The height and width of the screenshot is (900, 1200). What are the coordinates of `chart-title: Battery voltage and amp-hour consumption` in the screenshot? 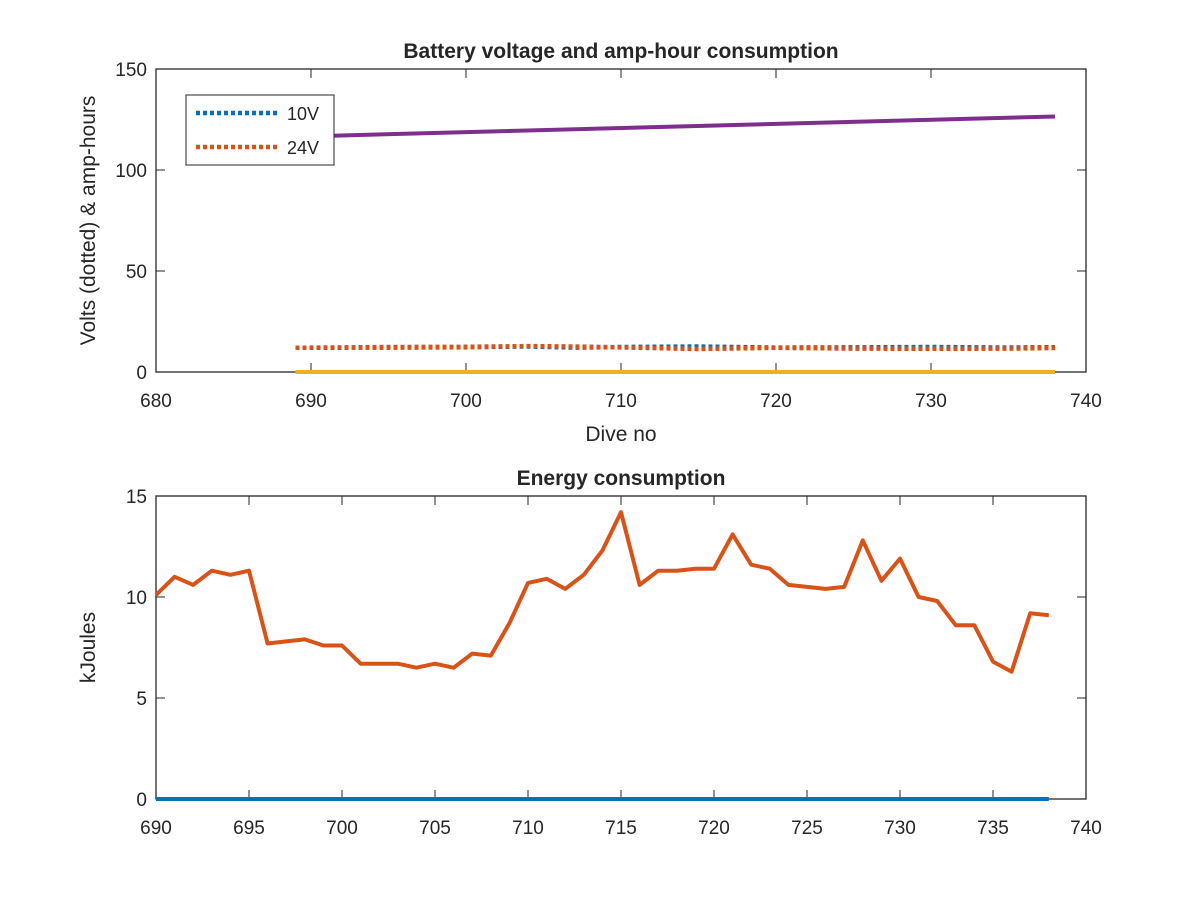 It's located at (620, 51).